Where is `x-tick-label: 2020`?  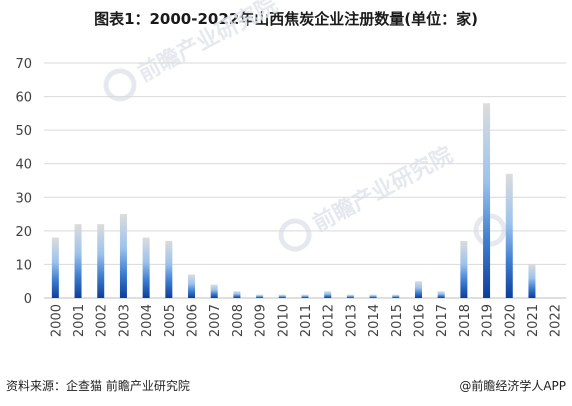 x-tick-label: 2020 is located at coordinates (510, 320).